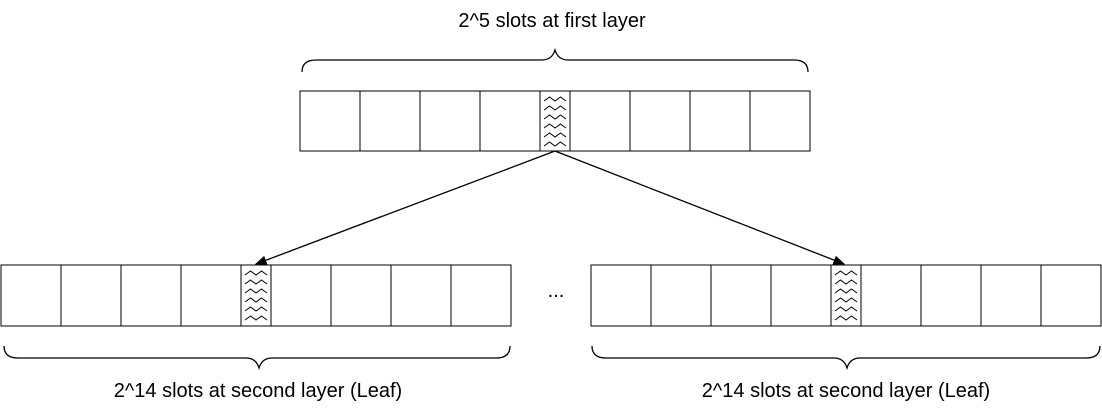 The image size is (1102, 411). I want to click on top-layer-slot-row, so click(555, 121).